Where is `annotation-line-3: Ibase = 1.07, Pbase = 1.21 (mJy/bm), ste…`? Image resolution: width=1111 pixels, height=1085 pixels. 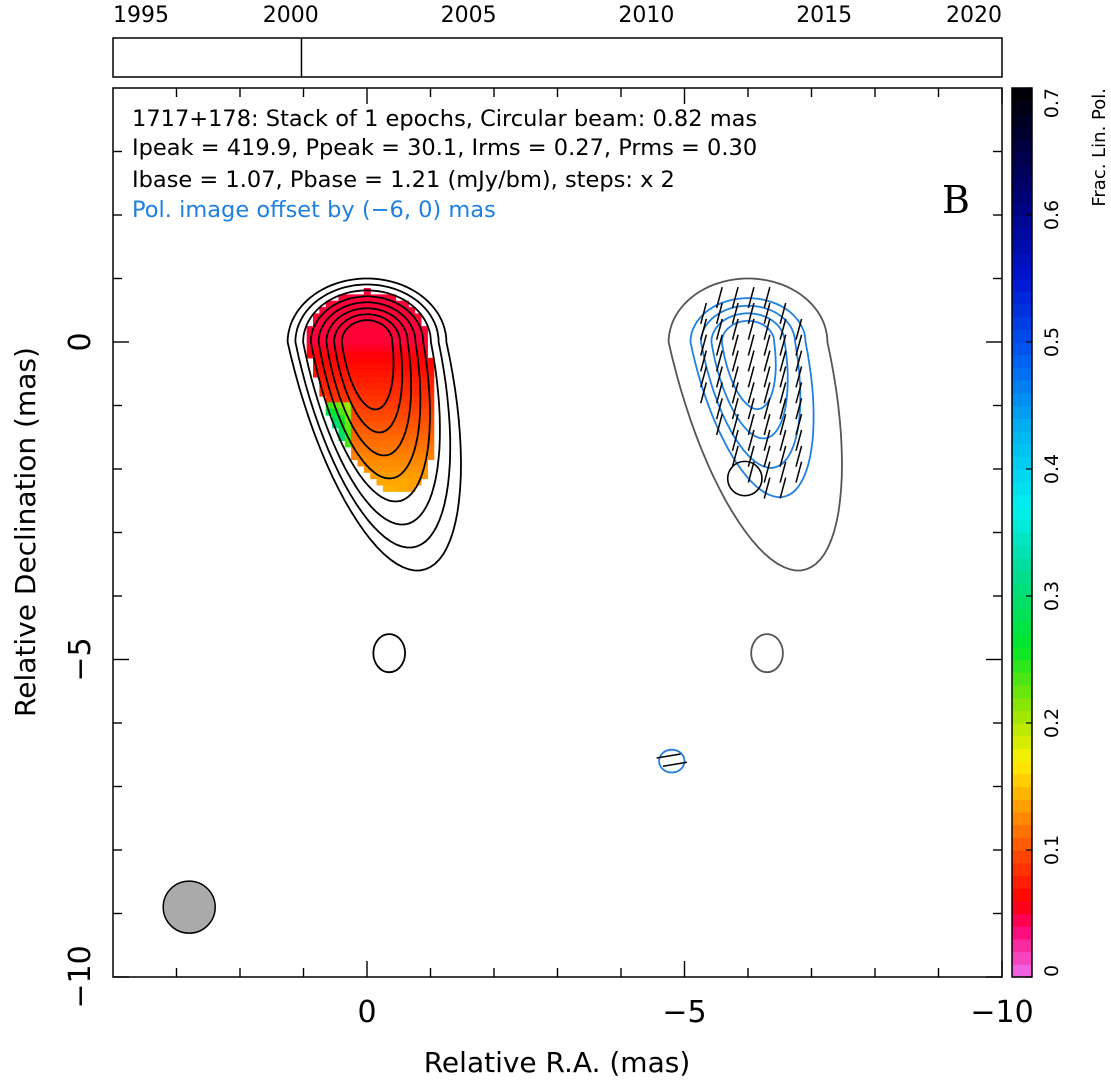 annotation-line-3: Ibase = 1.07, Pbase = 1.21 (mJy/bm), ste… is located at coordinates (403, 180).